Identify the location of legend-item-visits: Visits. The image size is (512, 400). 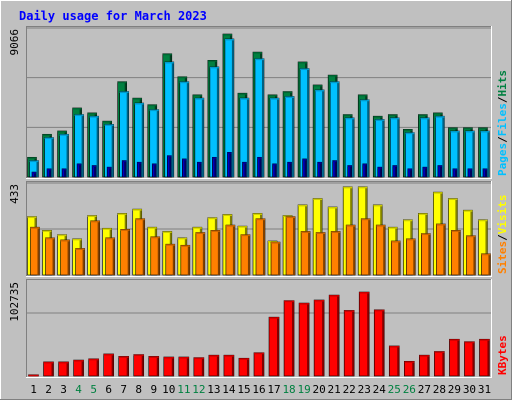
(502, 215).